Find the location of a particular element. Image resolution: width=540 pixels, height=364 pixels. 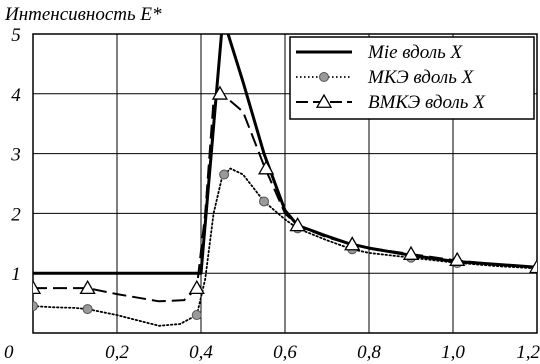

y-tick-label: 2 is located at coordinates (16, 214).